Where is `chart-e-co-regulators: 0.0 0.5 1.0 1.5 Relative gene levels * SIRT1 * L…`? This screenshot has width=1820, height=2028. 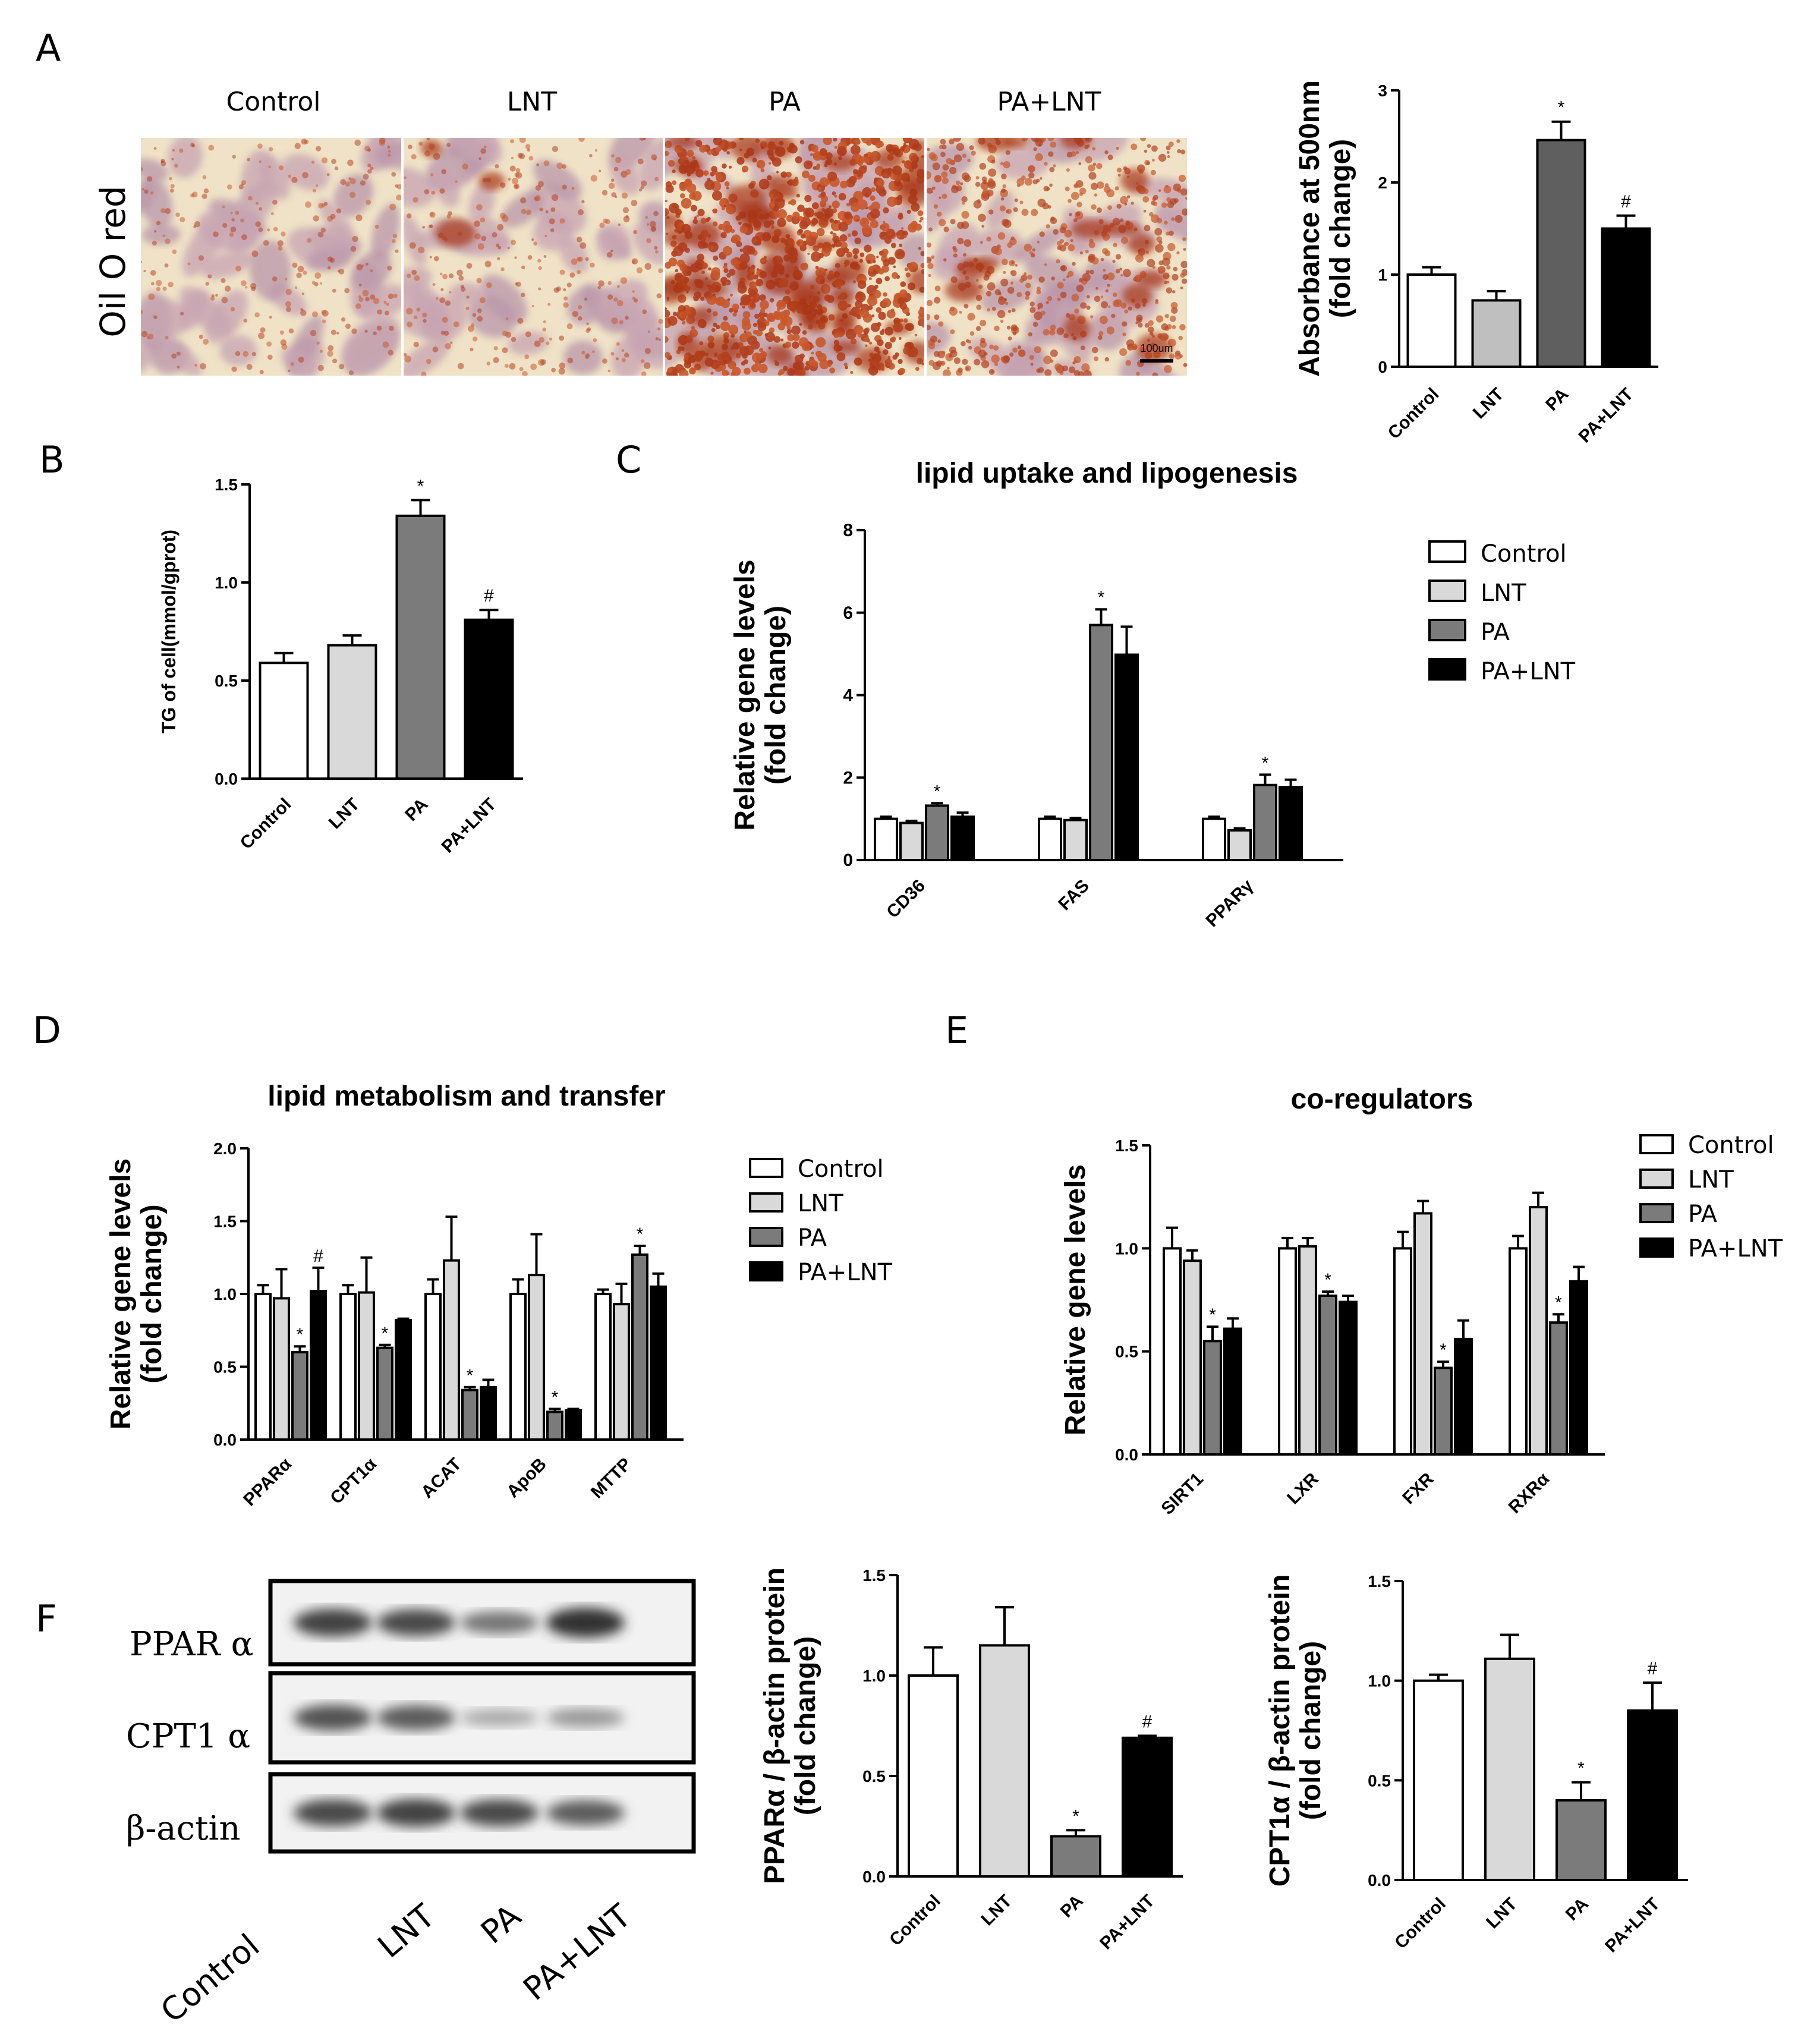 chart-e-co-regulators: 0.0 0.5 1.0 1.5 Relative gene levels * SIRT1 * L… is located at coordinates (1421, 1301).